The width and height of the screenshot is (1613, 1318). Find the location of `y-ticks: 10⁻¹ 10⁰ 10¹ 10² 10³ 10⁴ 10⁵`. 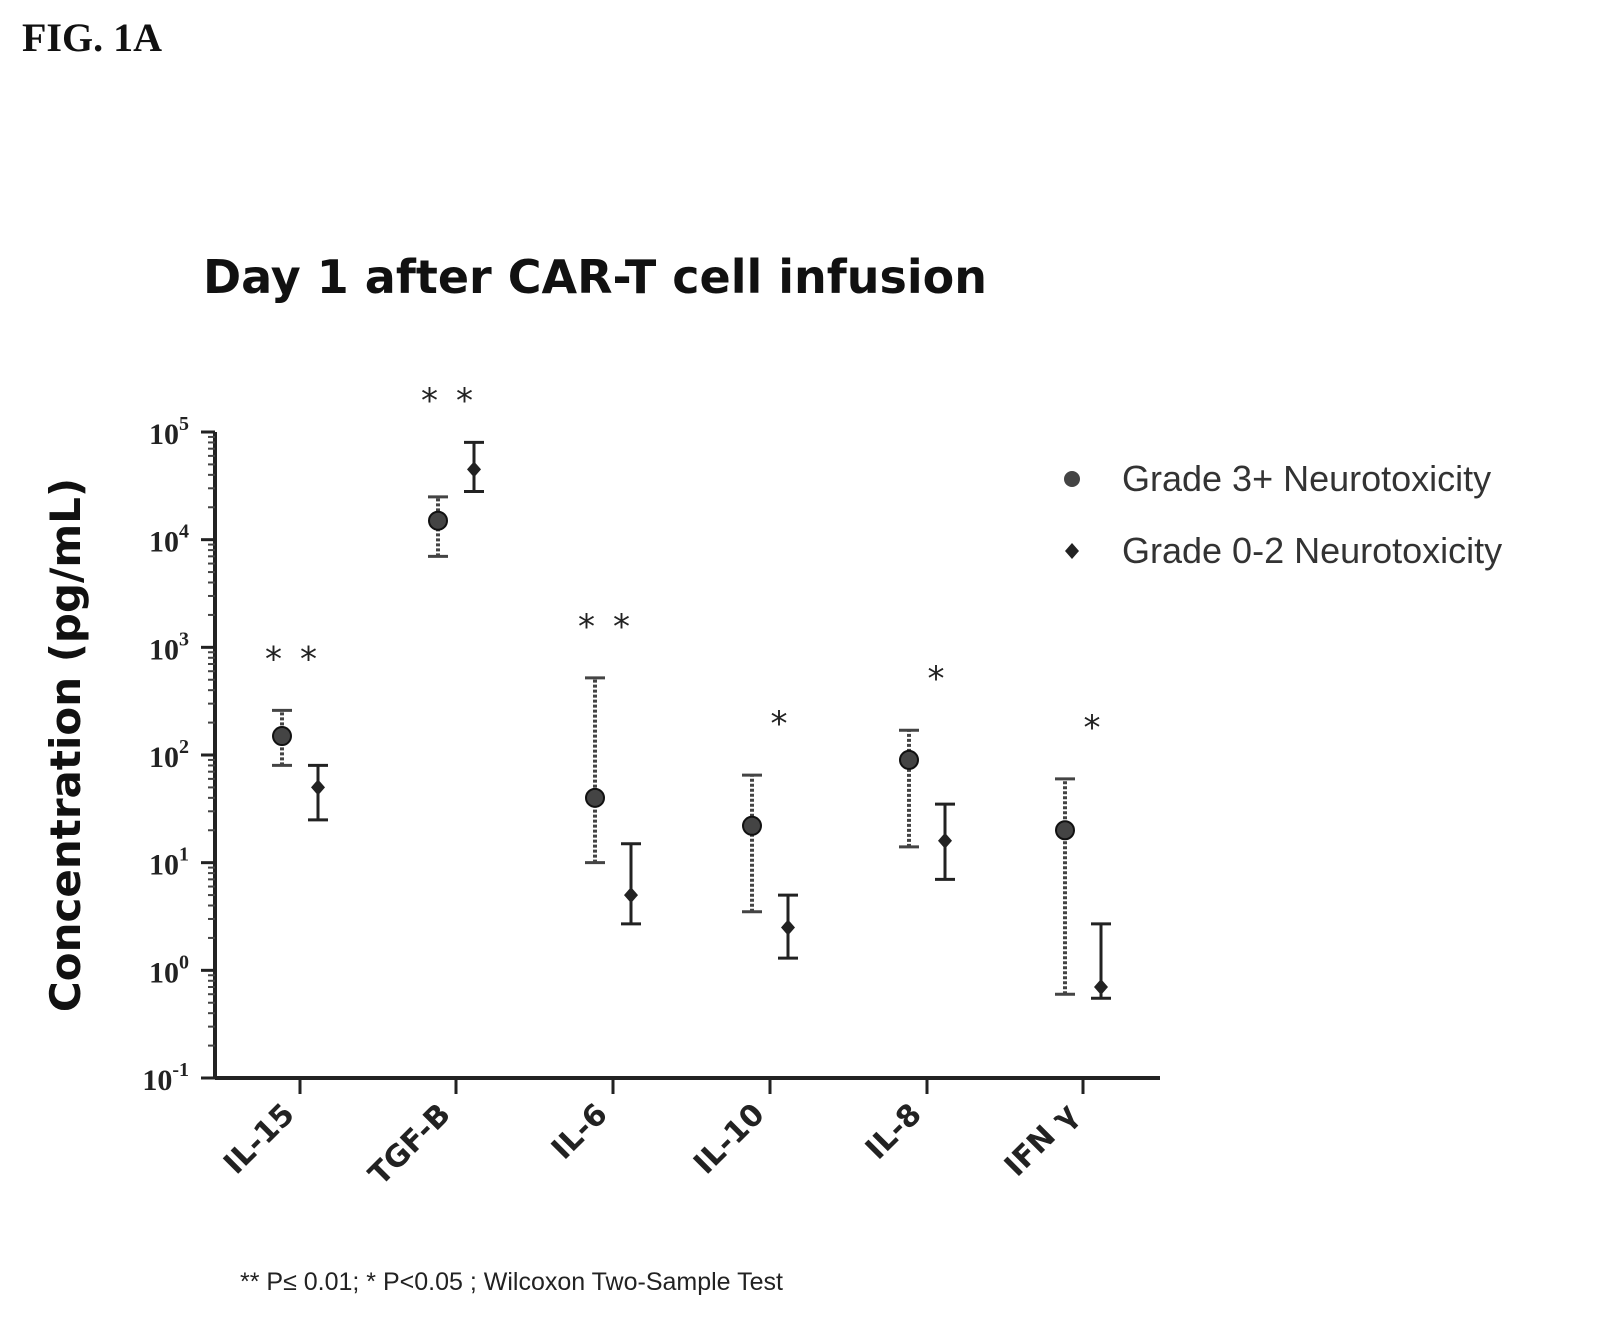

y-ticks: 10⁻¹ 10⁰ 10¹ 10² 10³ 10⁴ 10⁵ is located at coordinates (178, 755).